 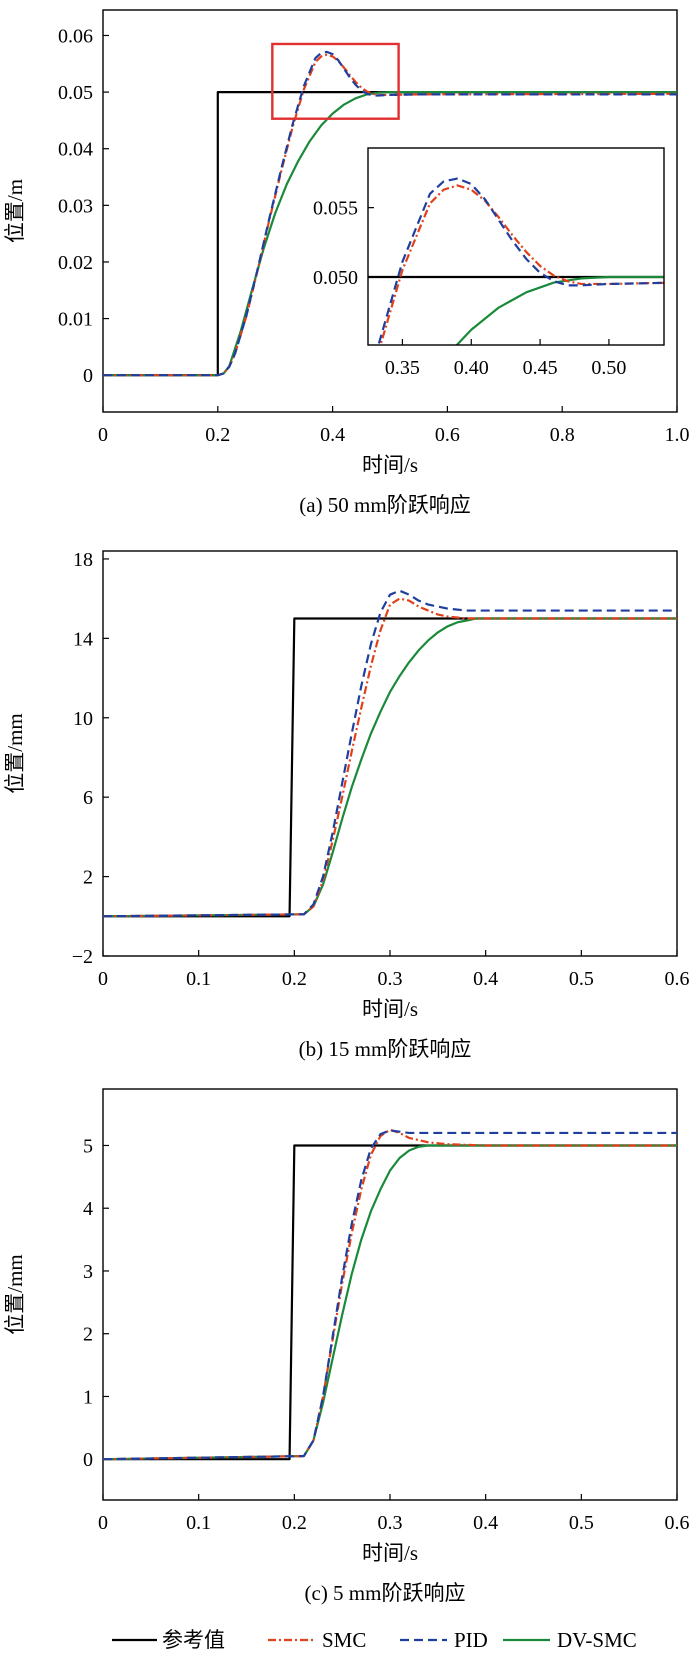 I want to click on plot-c-xtick-label: 0.3, so click(x=390, y=1523).